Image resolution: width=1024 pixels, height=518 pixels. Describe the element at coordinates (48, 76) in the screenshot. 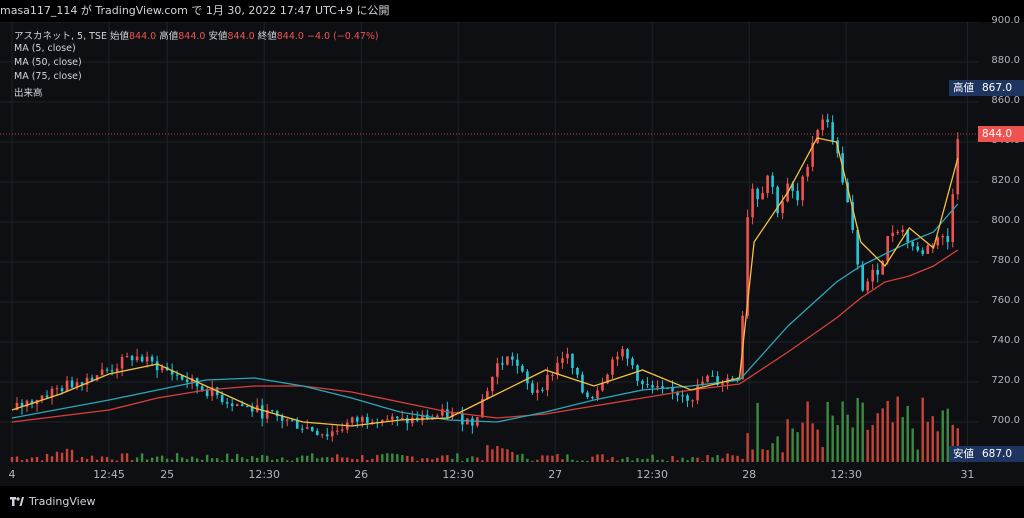

I see `legend-ma75: MA (75, close)` at that location.